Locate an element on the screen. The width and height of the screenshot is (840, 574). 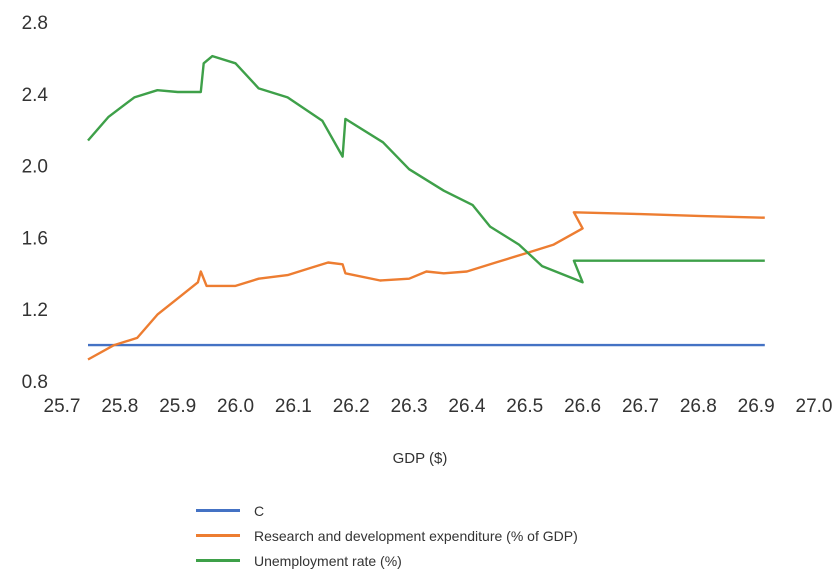
legend-item-c: C is located at coordinates (387, 510).